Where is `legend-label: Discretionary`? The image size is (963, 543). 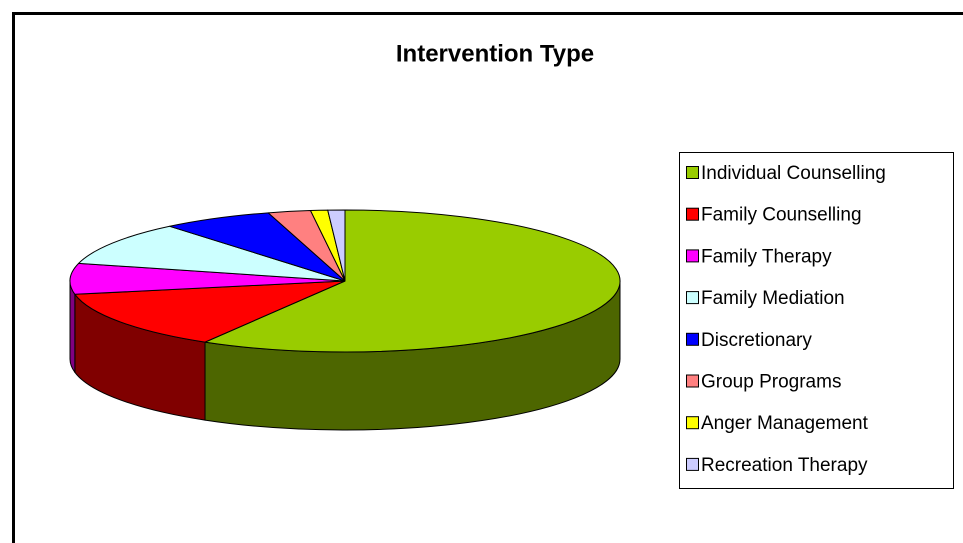
legend-label: Discretionary is located at coordinates (756, 340).